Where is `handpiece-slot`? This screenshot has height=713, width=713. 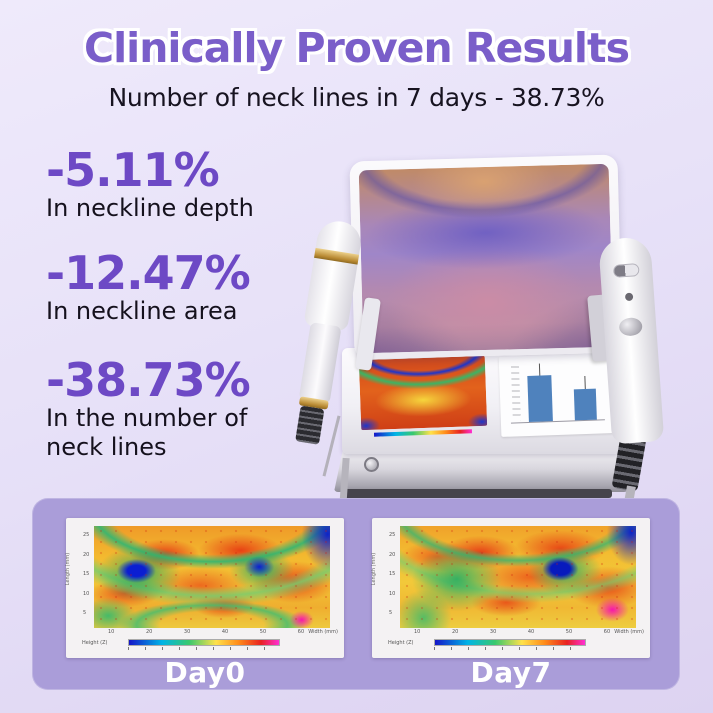 handpiece-slot is located at coordinates (626, 270).